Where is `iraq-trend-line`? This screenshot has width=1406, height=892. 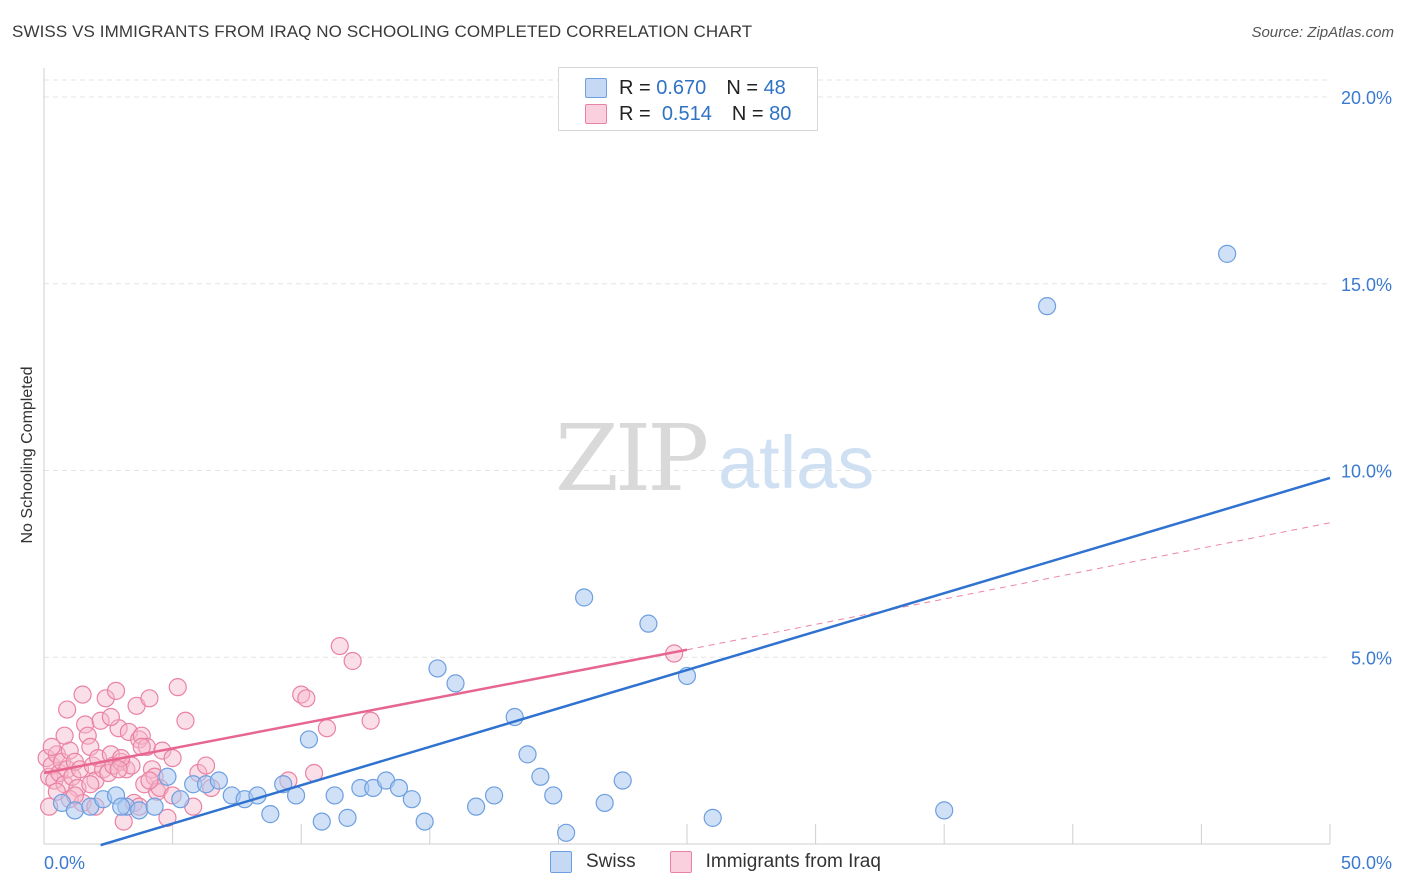
iraq-trend-line is located at coordinates (365, 711).